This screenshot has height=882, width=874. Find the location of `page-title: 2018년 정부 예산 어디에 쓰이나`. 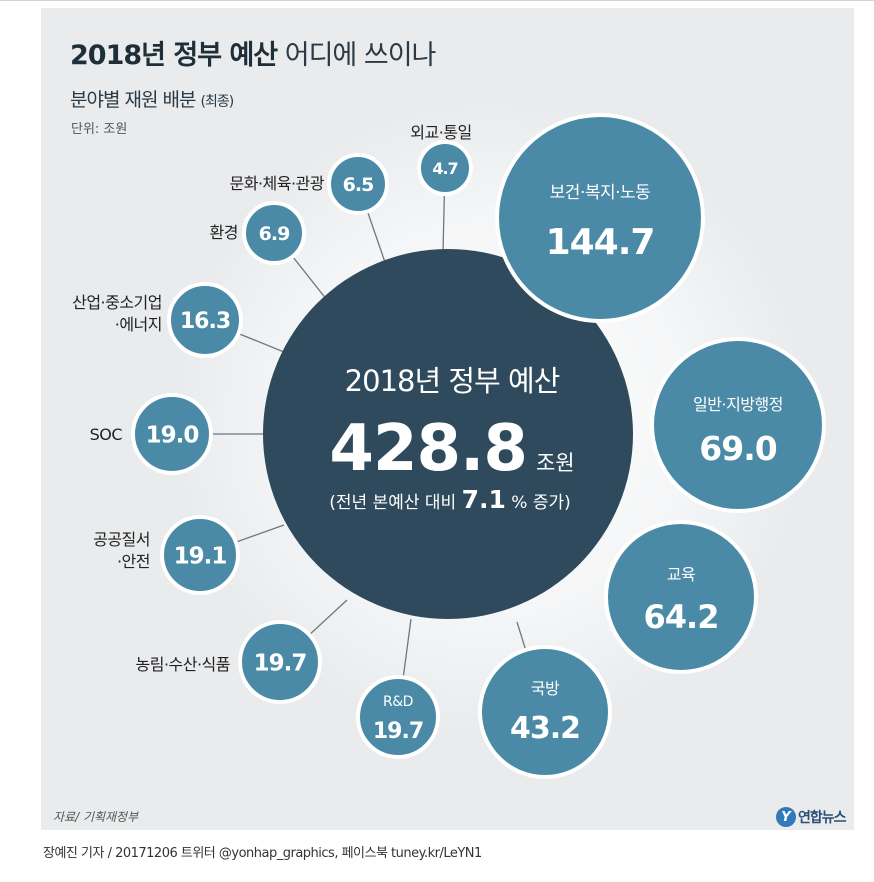

page-title: 2018년 정부 예산 어디에 쓰이나 is located at coordinates (253, 52).